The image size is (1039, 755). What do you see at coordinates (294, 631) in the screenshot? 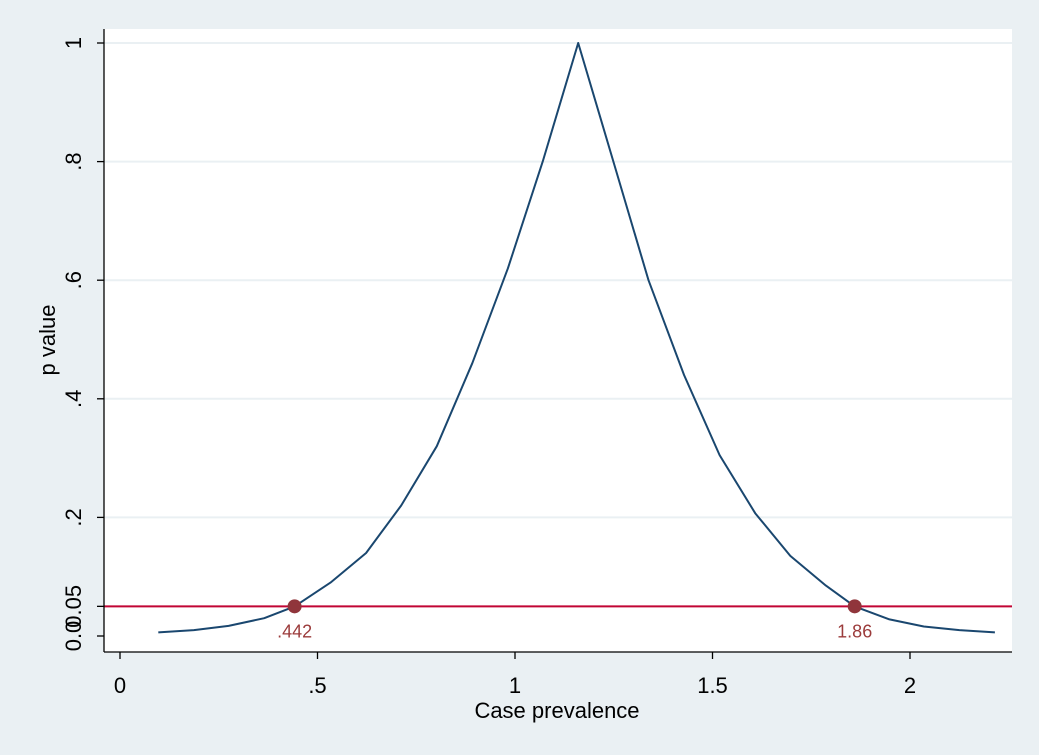
I see `marker-label: .442` at bounding box center [294, 631].